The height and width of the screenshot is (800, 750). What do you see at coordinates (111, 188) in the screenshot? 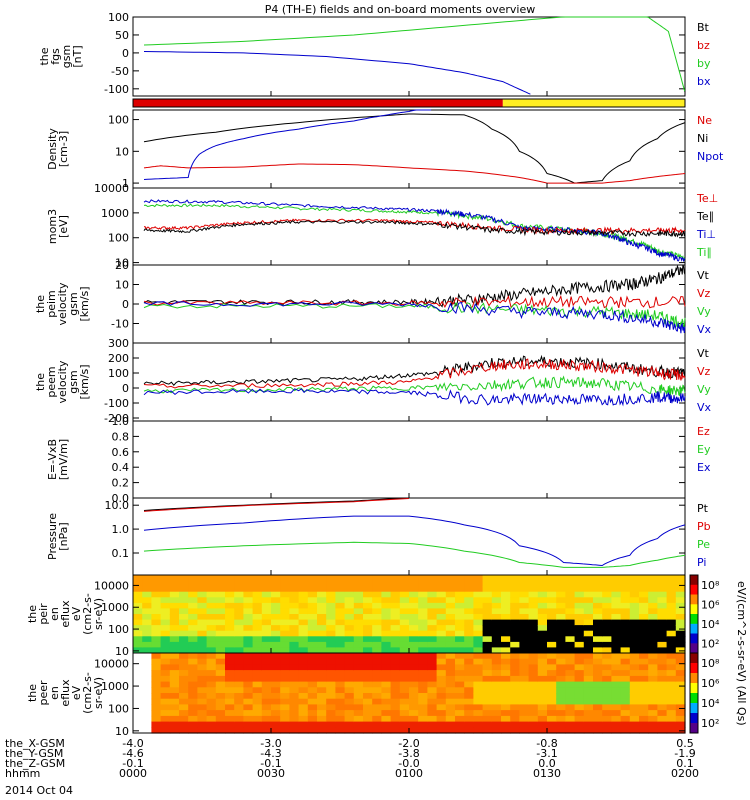
I see `y-tick-label: 10000` at bounding box center [111, 188].